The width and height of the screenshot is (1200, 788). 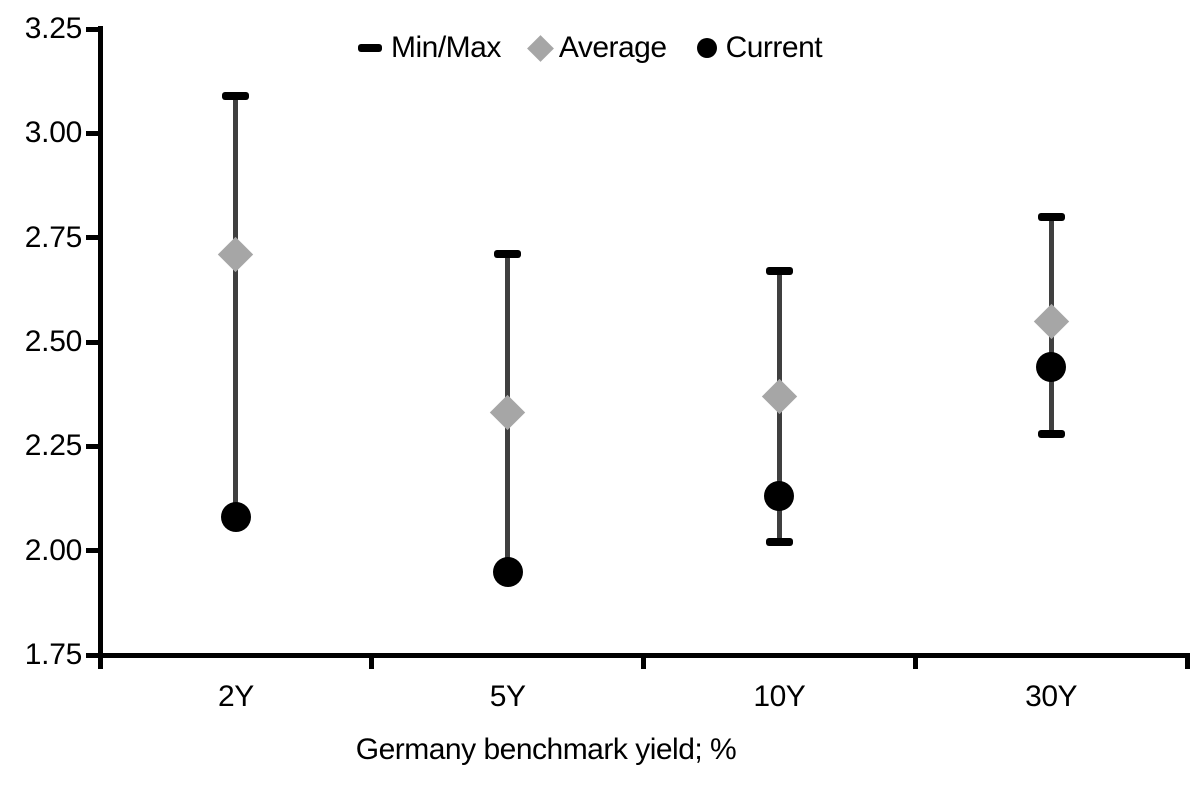 What do you see at coordinates (53, 550) in the screenshot?
I see `y-tick-label: 2.00` at bounding box center [53, 550].